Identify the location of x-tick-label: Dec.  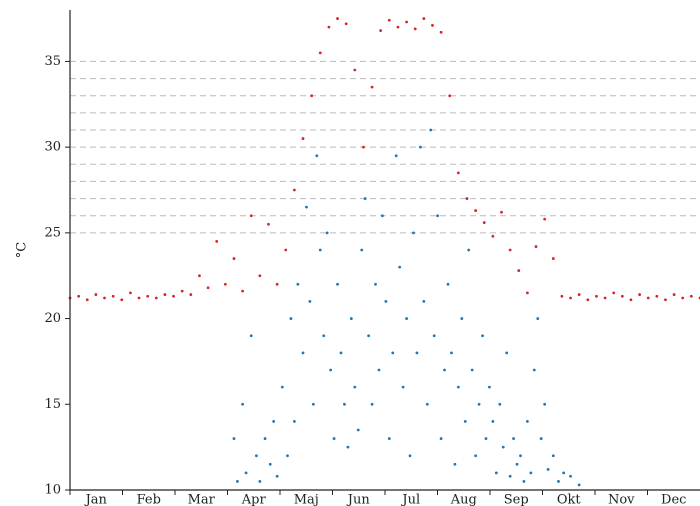
(673, 499).